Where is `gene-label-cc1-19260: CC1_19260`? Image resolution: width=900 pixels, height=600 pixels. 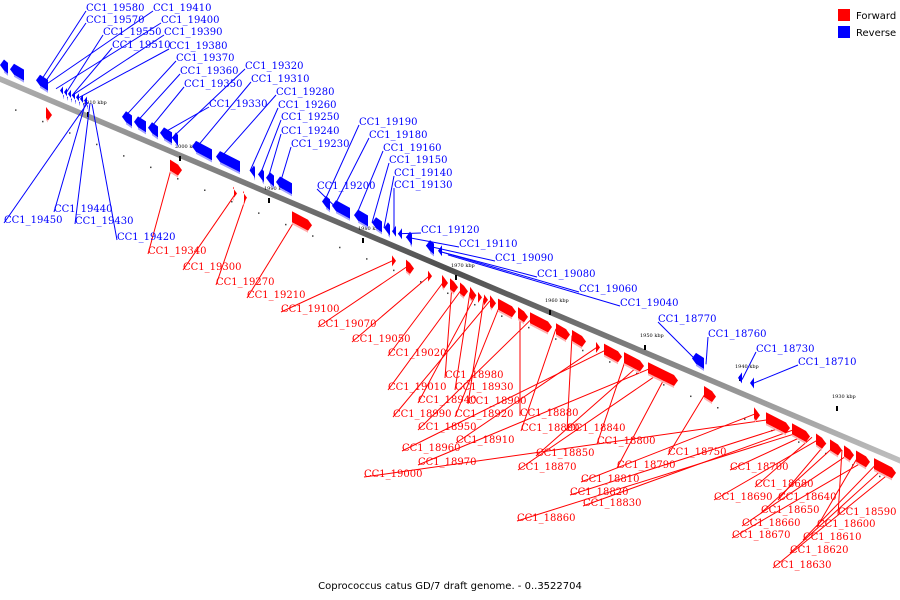
gene-label-cc1-19260: CC1_19260 is located at coordinates (307, 105).